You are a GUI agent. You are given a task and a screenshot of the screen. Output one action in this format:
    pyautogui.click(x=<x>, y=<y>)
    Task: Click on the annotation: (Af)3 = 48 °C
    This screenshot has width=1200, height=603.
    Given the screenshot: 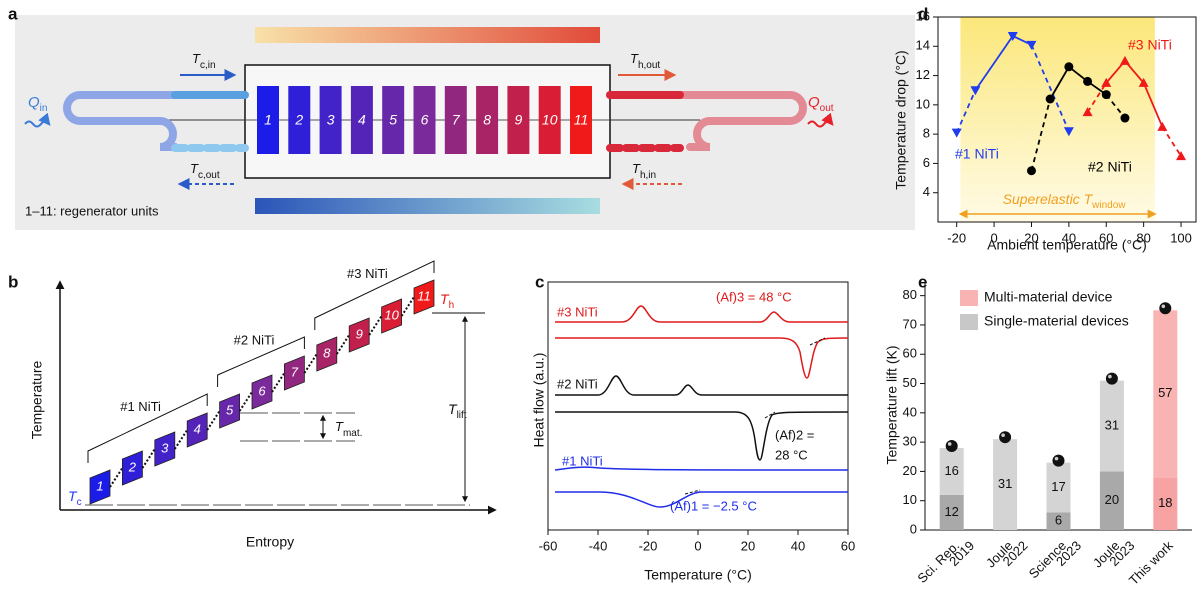 What is the action you would take?
    pyautogui.click(x=754, y=296)
    